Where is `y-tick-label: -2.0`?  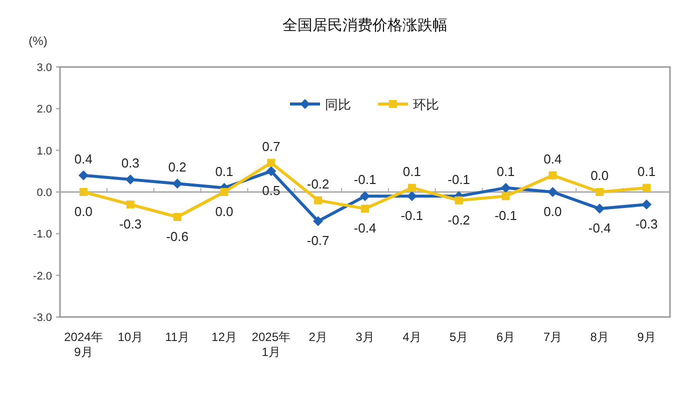
y-tick-label: -2.0 is located at coordinates (42, 276).